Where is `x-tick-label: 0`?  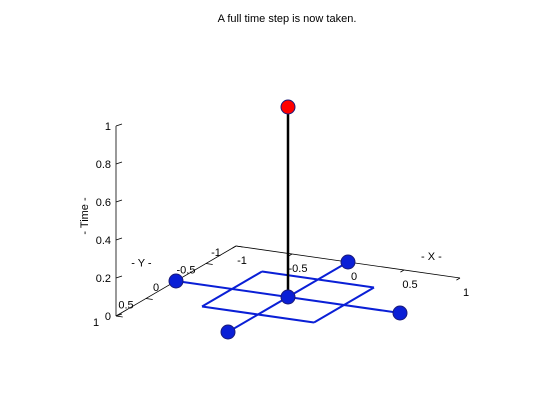 x-tick-label: 0 is located at coordinates (354, 277).